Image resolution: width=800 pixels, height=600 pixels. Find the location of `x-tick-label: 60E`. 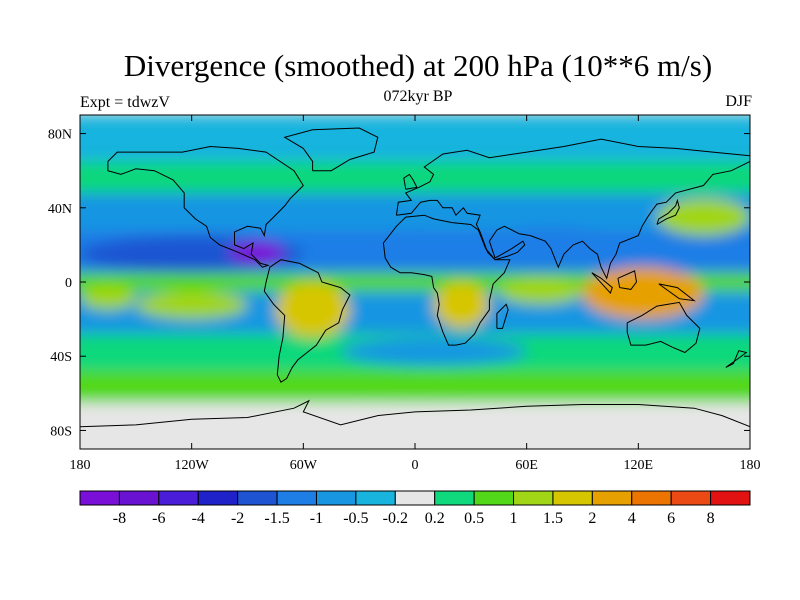

x-tick-label: 60E is located at coordinates (526, 465).